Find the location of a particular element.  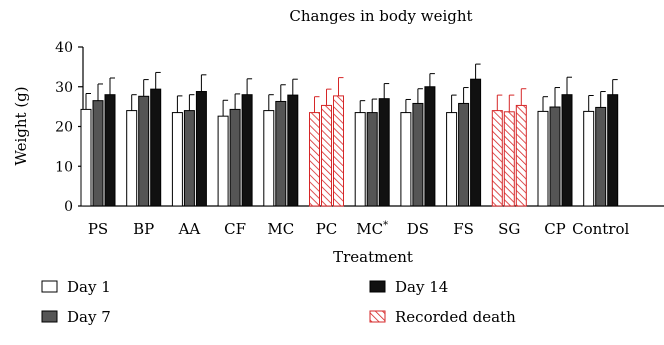

x-tick-label: MC is located at coordinates (280, 229).